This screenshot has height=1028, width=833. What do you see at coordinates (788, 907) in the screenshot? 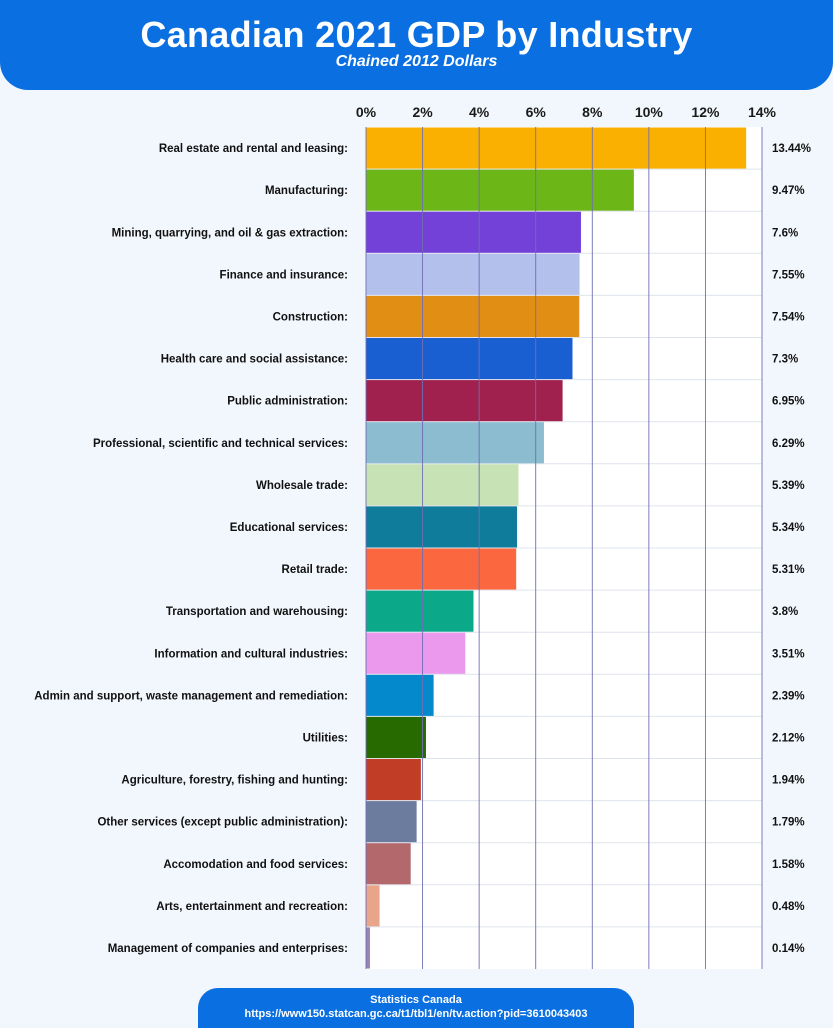
I see `value-label: 0.48%` at bounding box center [788, 907].